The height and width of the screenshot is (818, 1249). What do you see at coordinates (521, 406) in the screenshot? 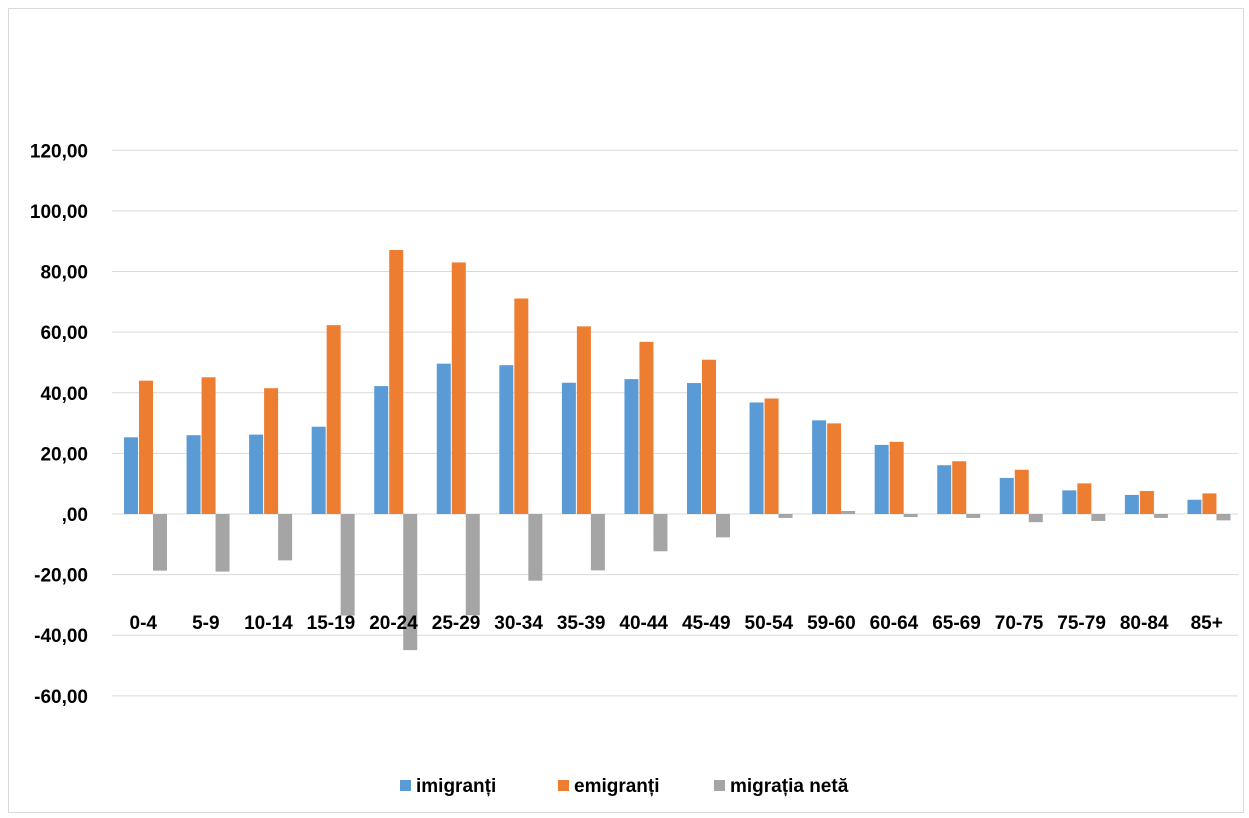
I see `bar-emigranți-30-34` at bounding box center [521, 406].